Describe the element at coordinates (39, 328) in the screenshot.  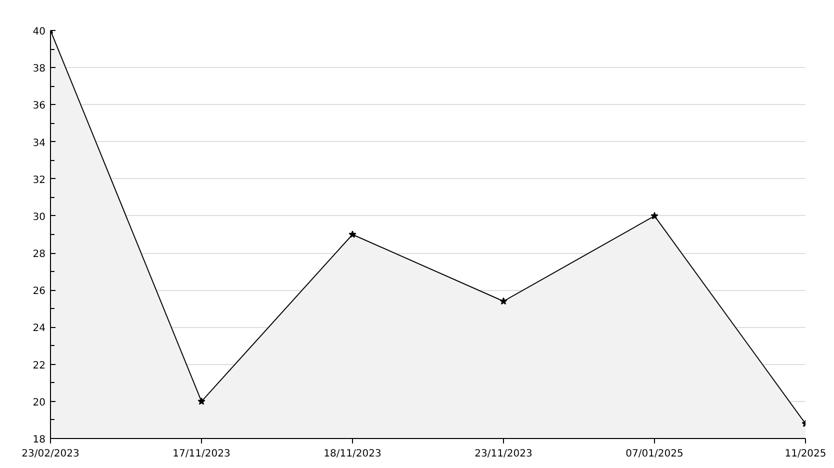
I see `y-tick-label: 24` at that location.